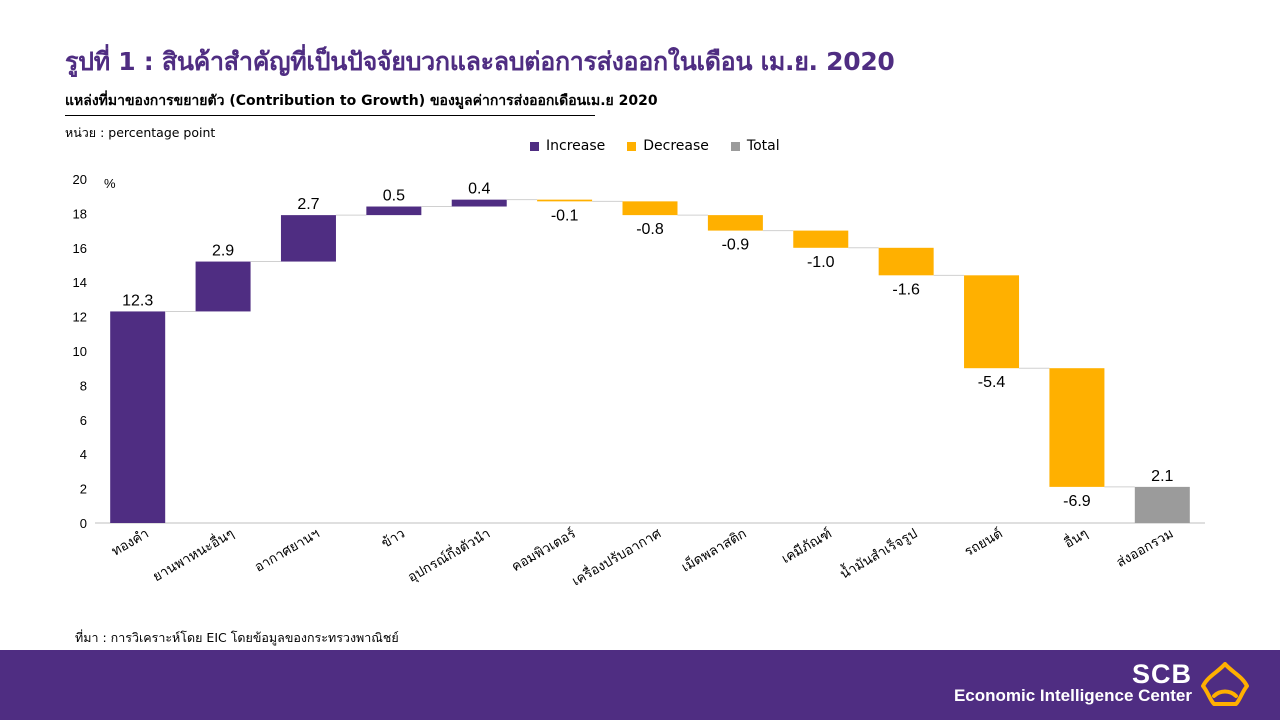 The width and height of the screenshot is (1280, 720). What do you see at coordinates (448, 555) in the screenshot?
I see `x-tick-label: อุปกรณ์กึ่งตัวนำ` at bounding box center [448, 555].